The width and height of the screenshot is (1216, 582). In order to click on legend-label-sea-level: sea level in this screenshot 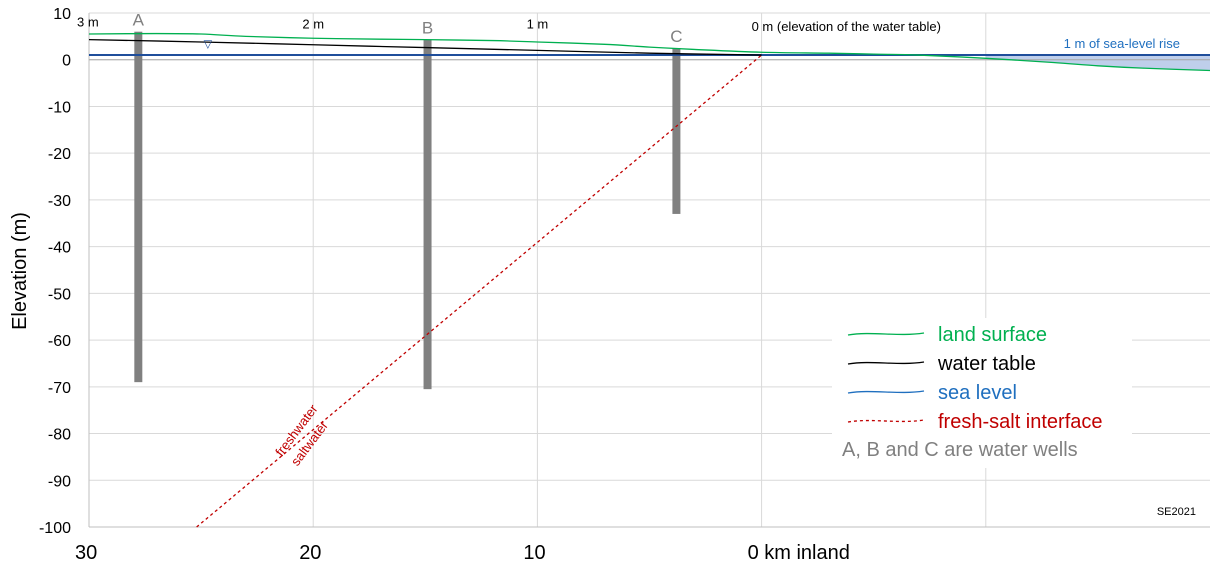, I will do `click(977, 393)`.